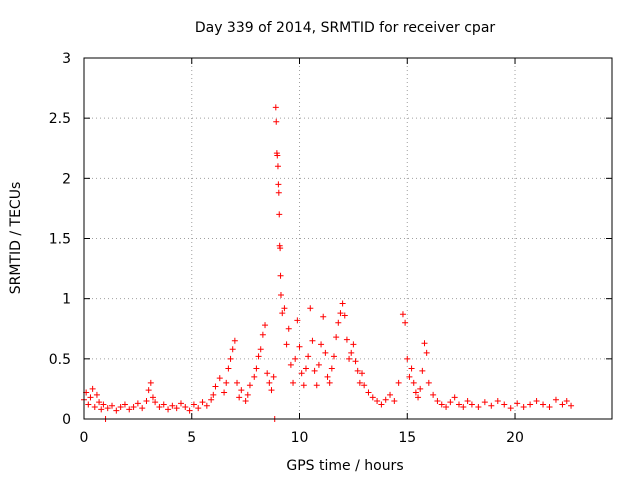 The image size is (640, 480). I want to click on x-tick-label: 10, so click(300, 438).